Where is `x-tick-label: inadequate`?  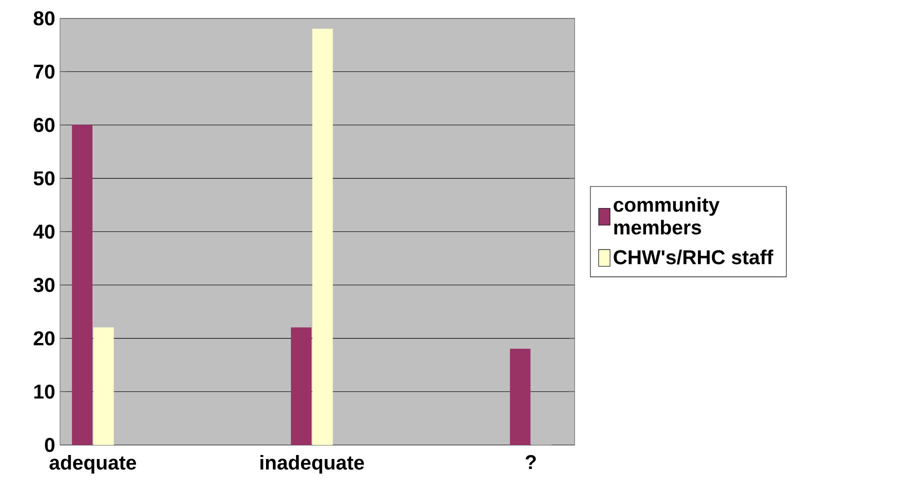
x-tick-label: inadequate is located at coordinates (312, 464).